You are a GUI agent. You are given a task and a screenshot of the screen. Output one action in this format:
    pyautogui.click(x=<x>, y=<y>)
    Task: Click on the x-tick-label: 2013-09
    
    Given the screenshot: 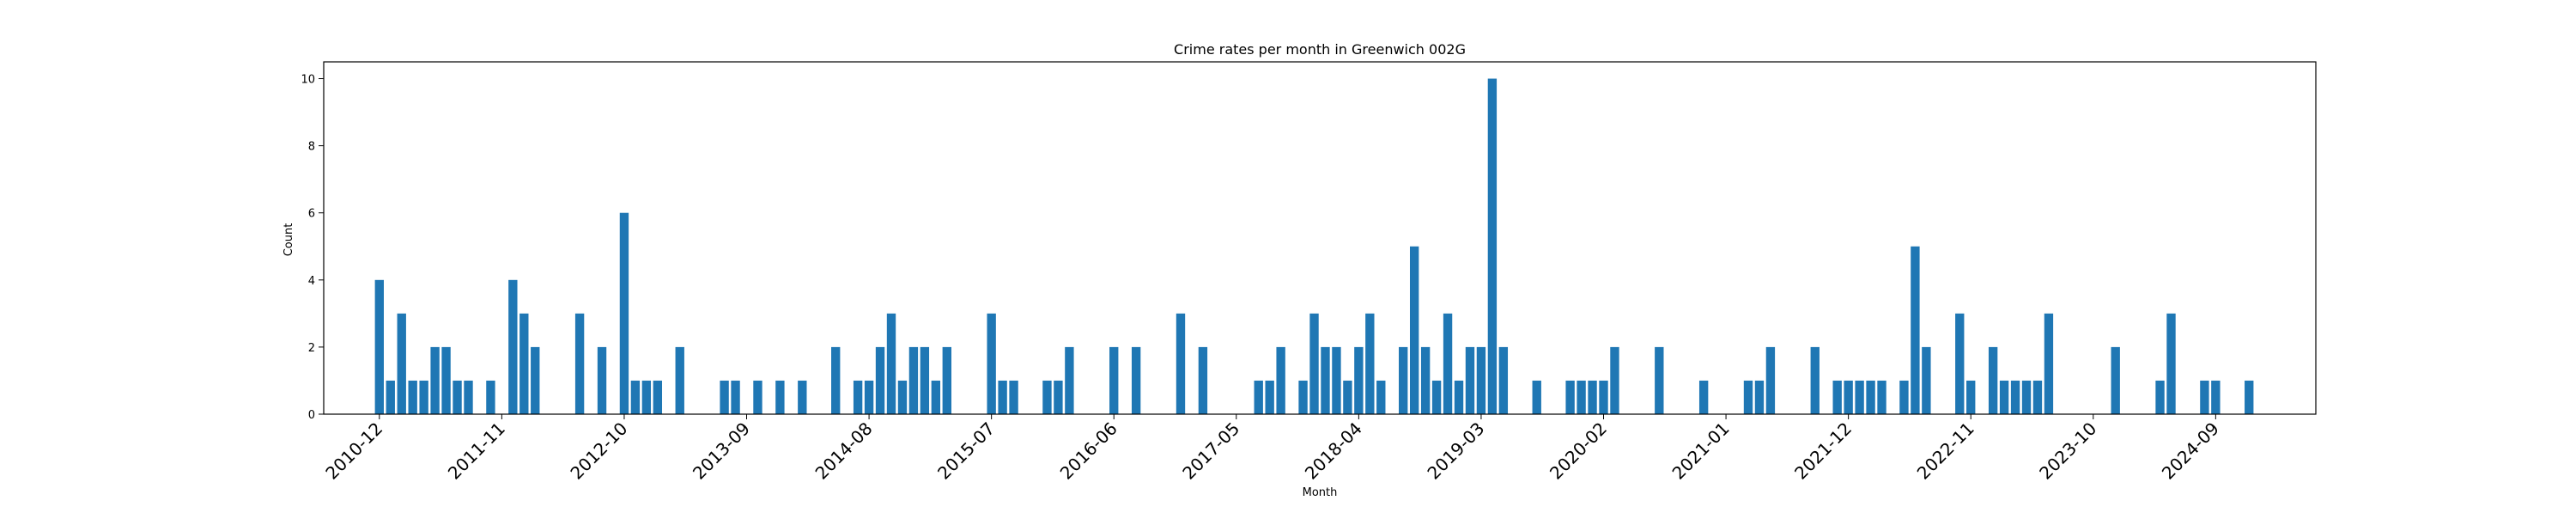 What is the action you would take?
    pyautogui.click(x=722, y=451)
    